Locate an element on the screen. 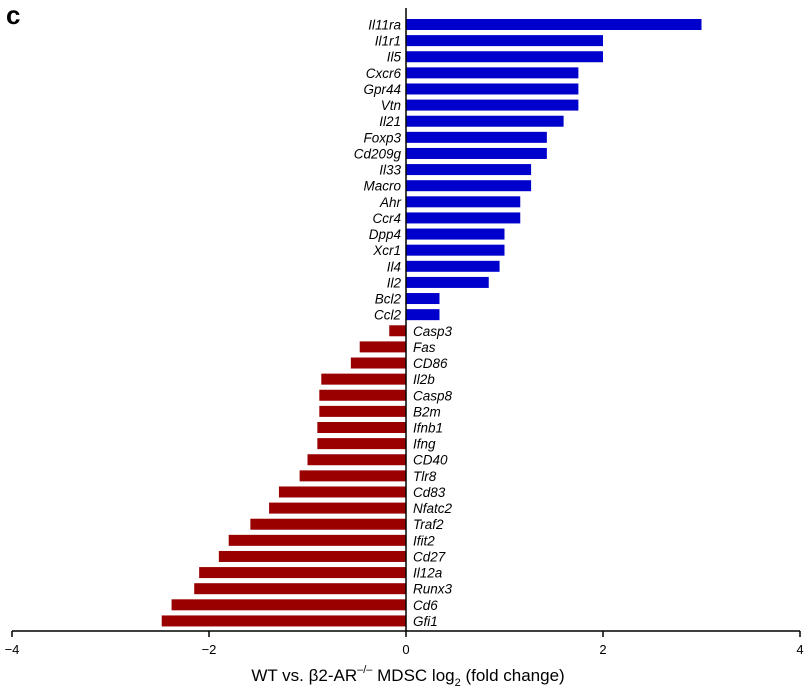  x-axis-title-tail: (fold change) is located at coordinates (513, 675).